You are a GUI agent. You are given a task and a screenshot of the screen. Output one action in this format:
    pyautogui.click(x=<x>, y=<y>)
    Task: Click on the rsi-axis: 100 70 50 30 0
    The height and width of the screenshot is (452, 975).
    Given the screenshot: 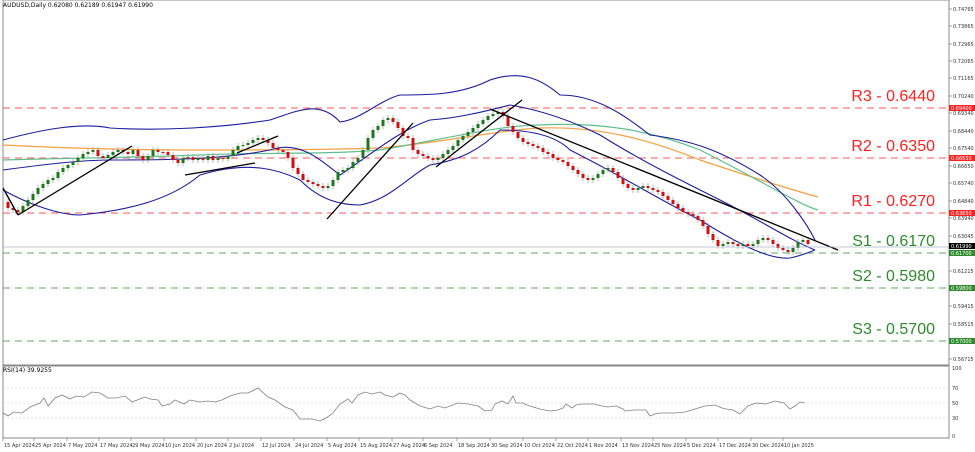 What is the action you would take?
    pyautogui.click(x=957, y=403)
    